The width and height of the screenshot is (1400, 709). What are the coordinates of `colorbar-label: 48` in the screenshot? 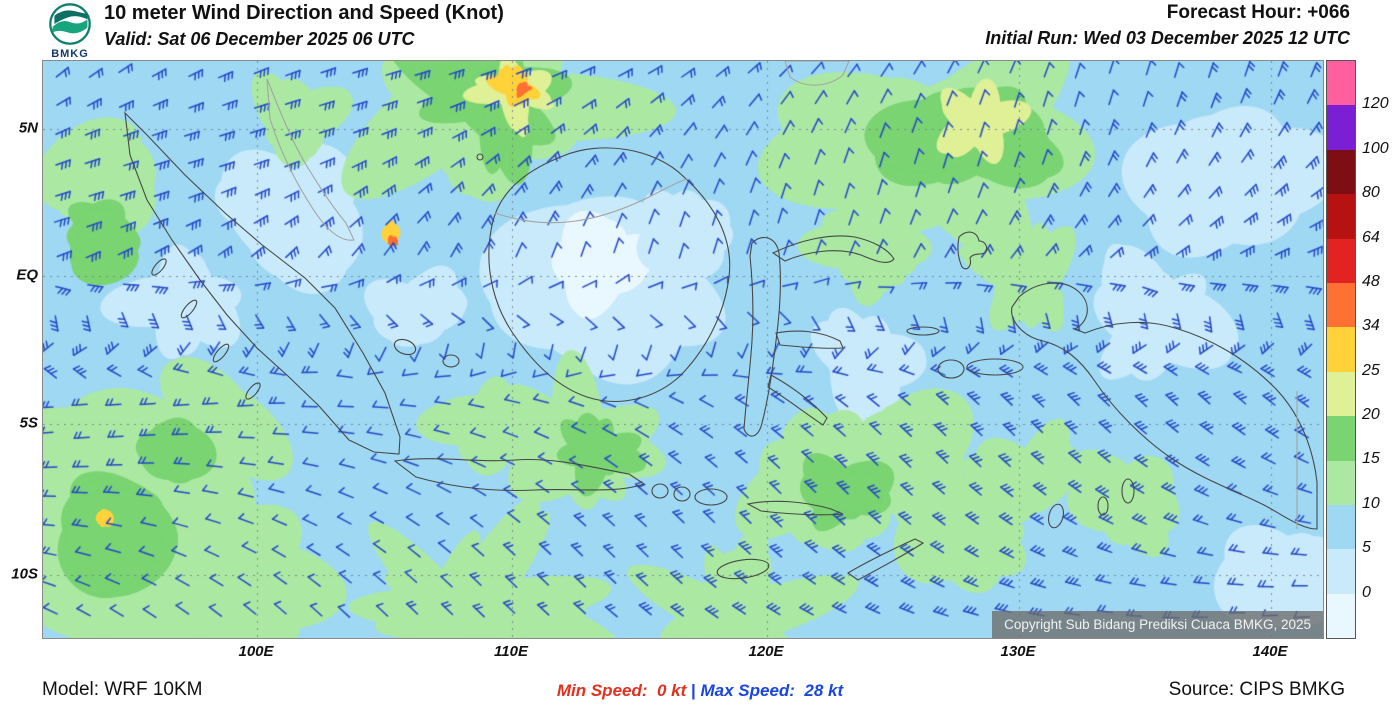 It's located at (1371, 281).